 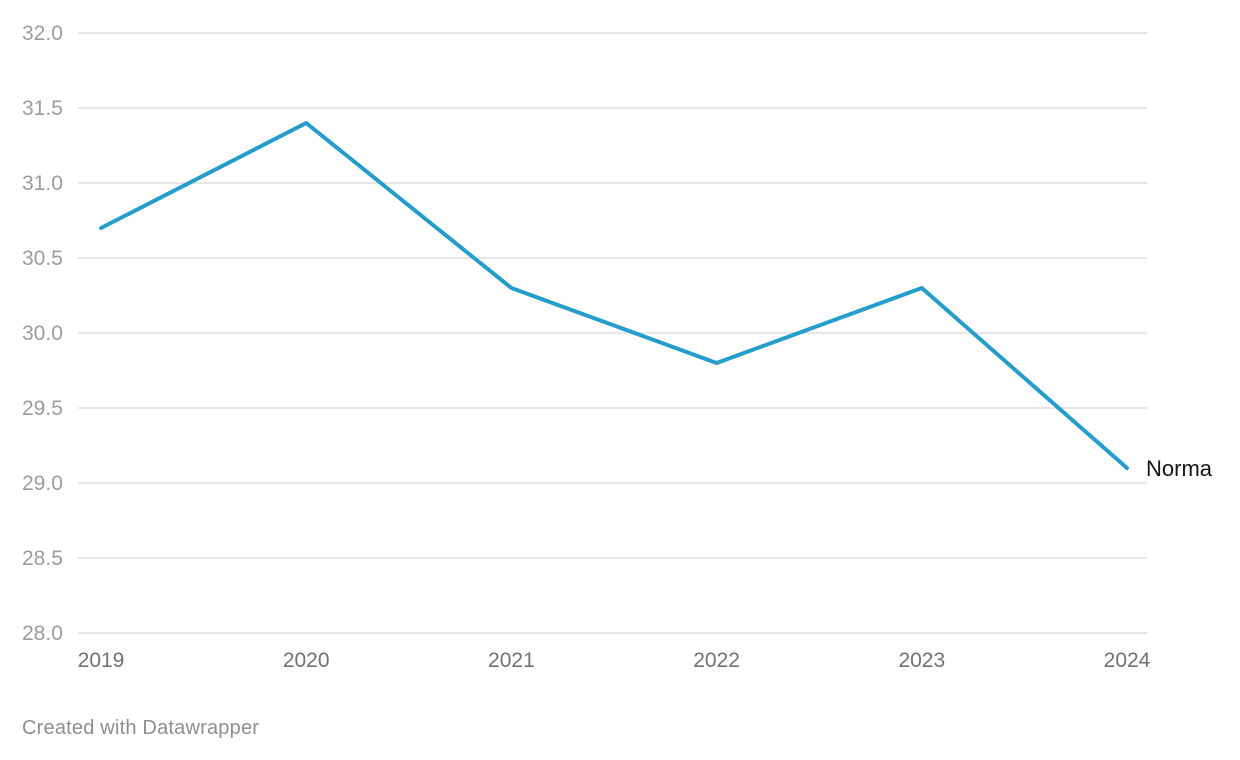 I want to click on y-axis-tick-label: 31.5, so click(x=42, y=108).